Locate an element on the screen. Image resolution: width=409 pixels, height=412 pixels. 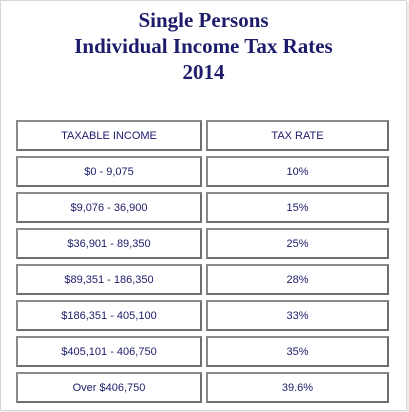
tax-rate-cell: 33% is located at coordinates (297, 315).